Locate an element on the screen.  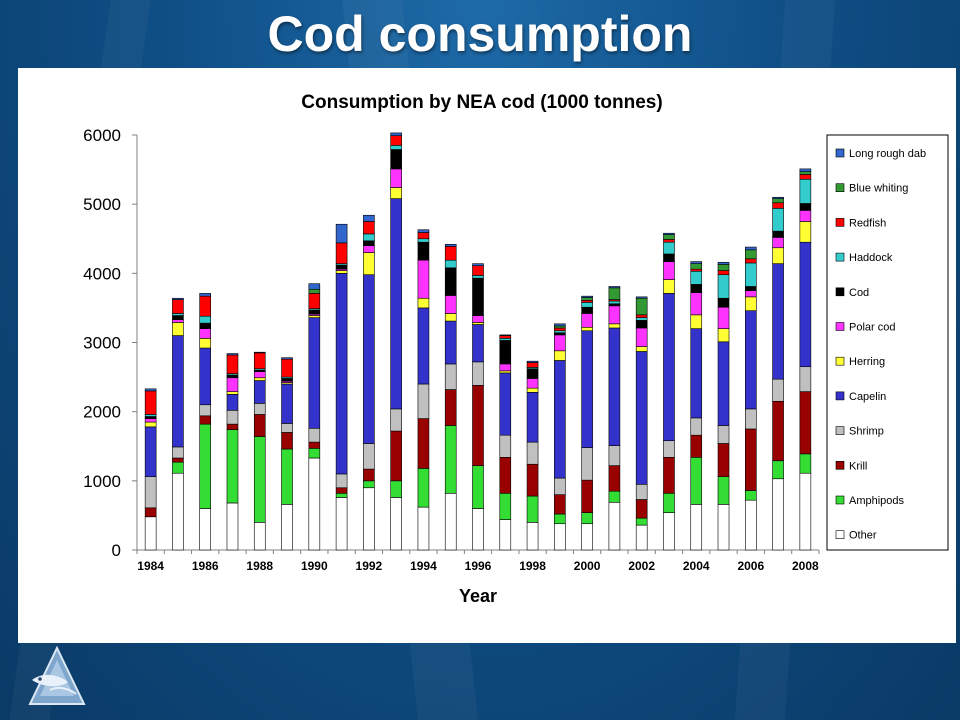
bar-segment-amphipods-2008 is located at coordinates (805, 463).